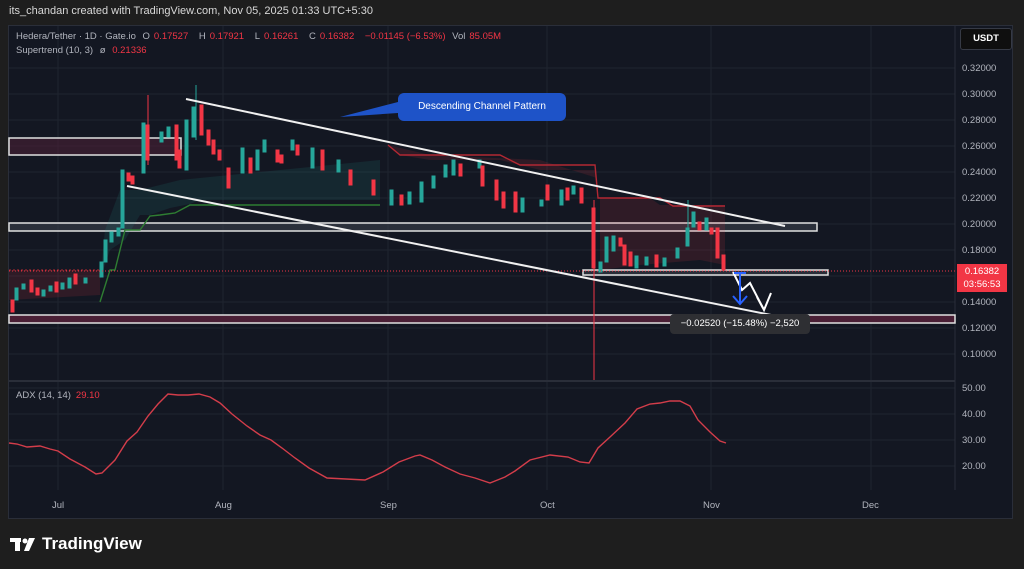 The height and width of the screenshot is (569, 1024). I want to click on channel-upper-line, so click(485, 162).